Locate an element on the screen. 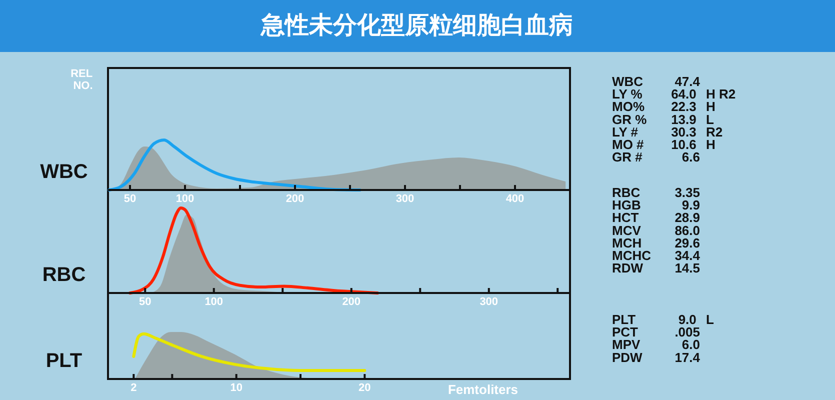 The width and height of the screenshot is (835, 400). text: MCH 29.6 is located at coordinates (656, 242).